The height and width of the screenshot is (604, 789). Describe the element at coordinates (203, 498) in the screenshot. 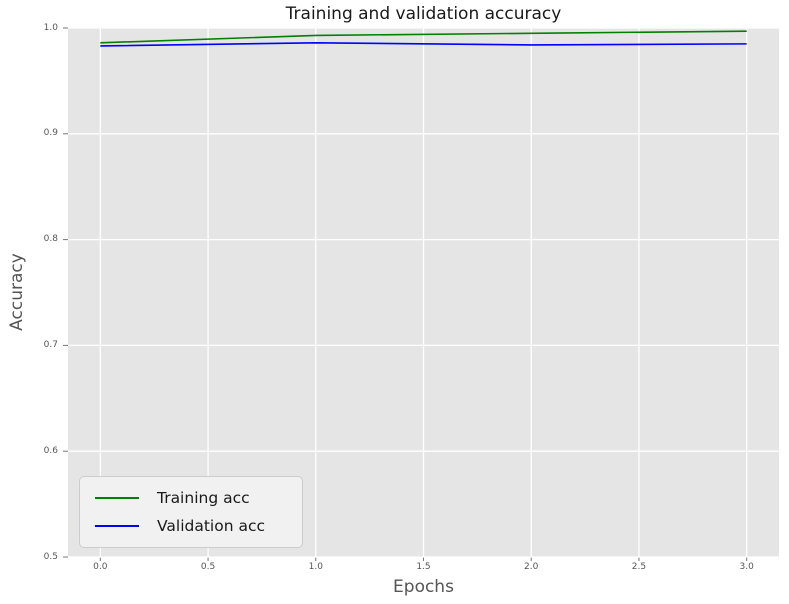

I see `legend-label-training: Training acc` at that location.